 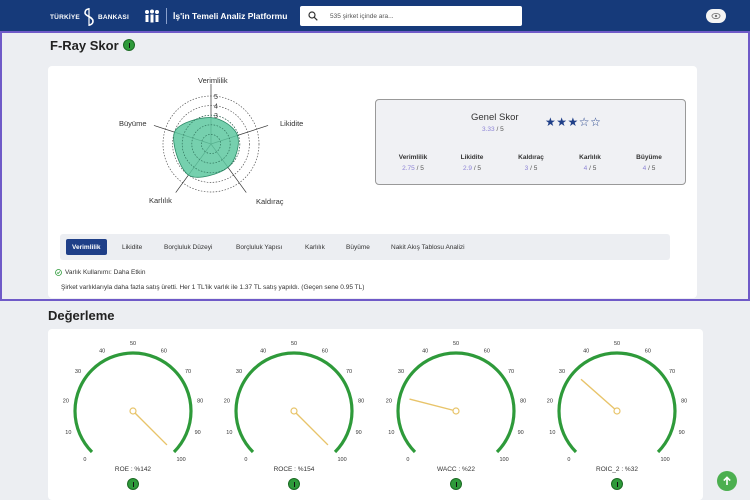 What do you see at coordinates (488, 129) in the screenshot?
I see `score-number: 3.33` at bounding box center [488, 129].